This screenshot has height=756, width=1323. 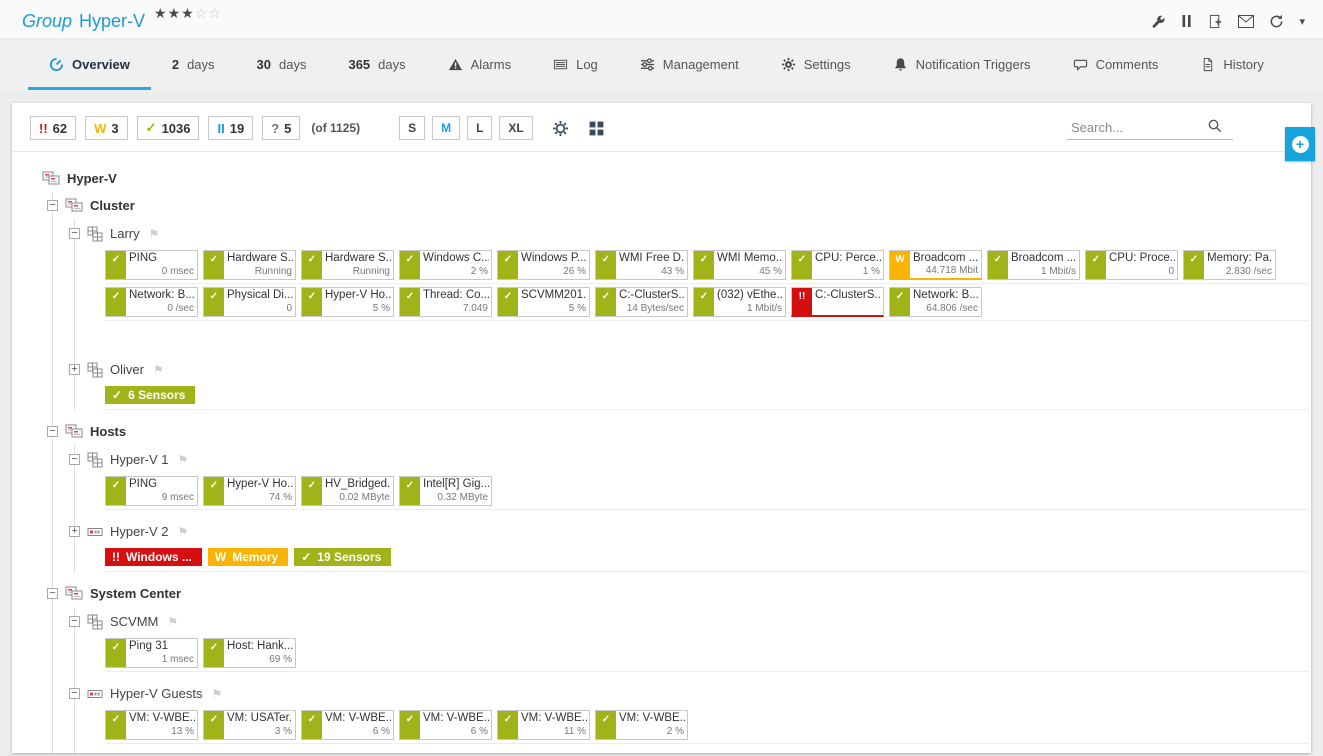 What do you see at coordinates (347, 302) in the screenshot?
I see `sensor-tile: ✓ Hyper-V Ho... 5 %` at bounding box center [347, 302].